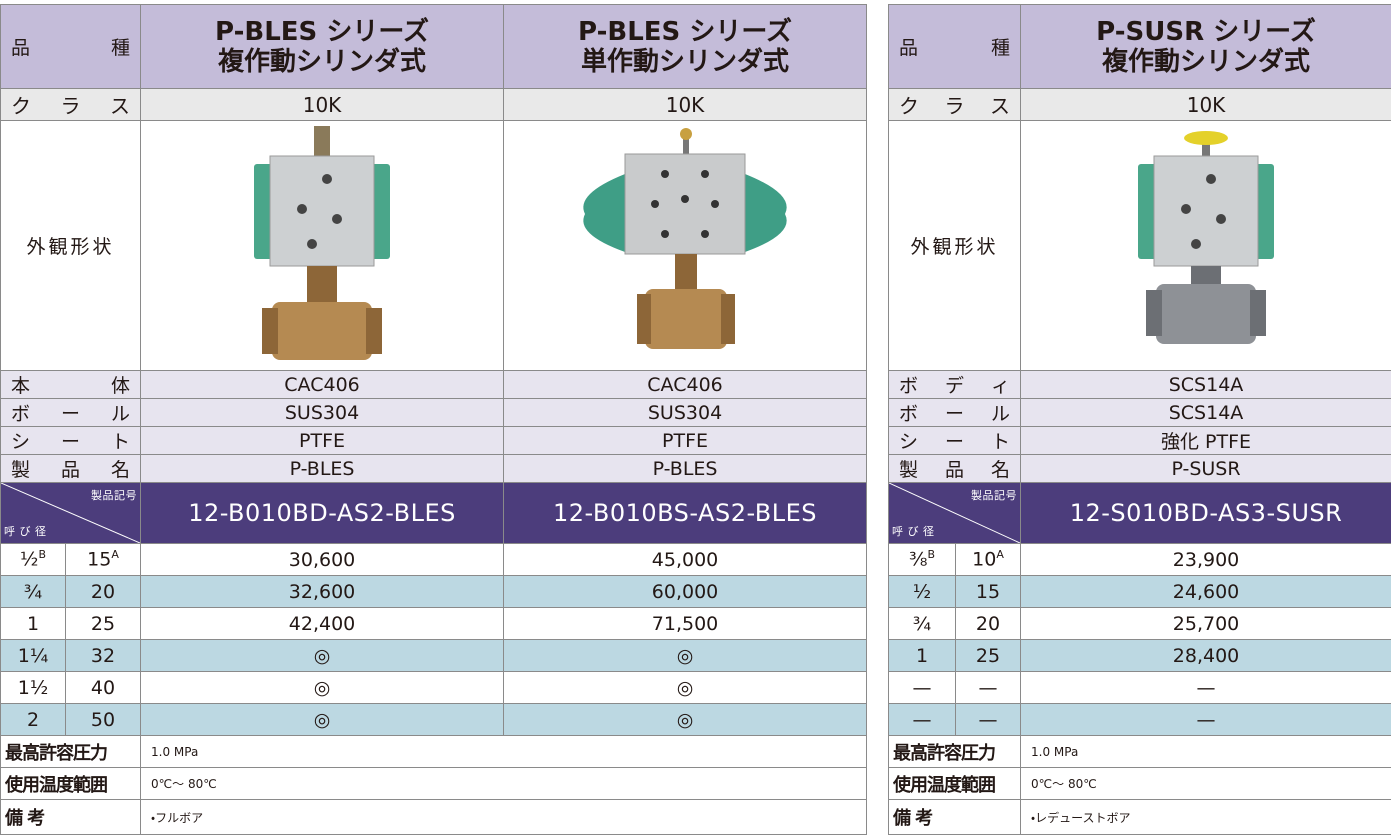  Describe the element at coordinates (955, 246) in the screenshot. I see `row-label: 外観形状` at that location.